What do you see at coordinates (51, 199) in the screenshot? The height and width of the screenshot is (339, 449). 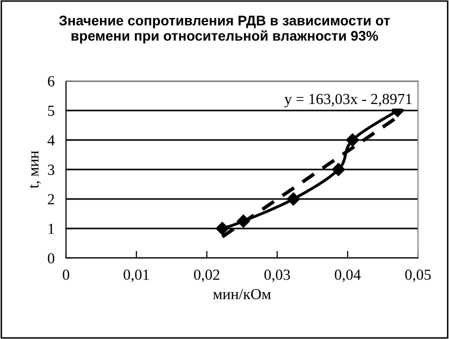 I see `y-tick-label: 2` at bounding box center [51, 199].